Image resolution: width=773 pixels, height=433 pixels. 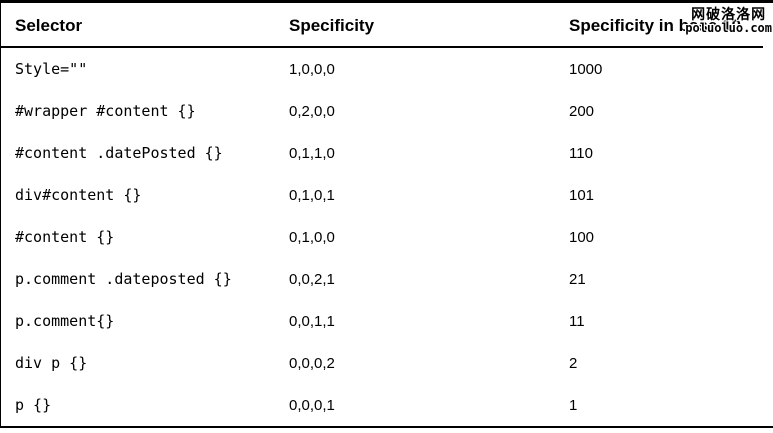 What do you see at coordinates (312, 153) in the screenshot?
I see `specificity-cell: 0,1,1,0` at bounding box center [312, 153].